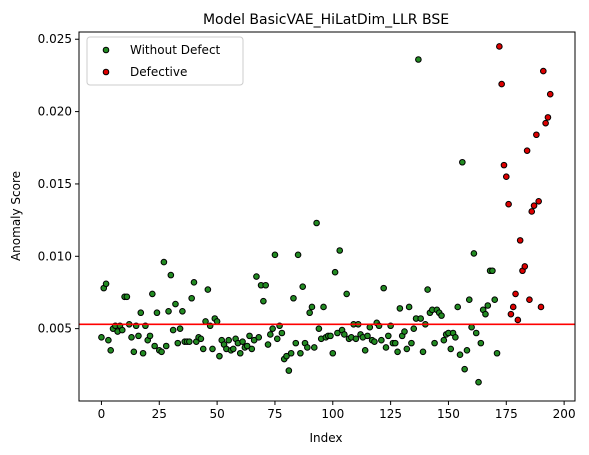  I want to click on series-defective, so click(525, 183).